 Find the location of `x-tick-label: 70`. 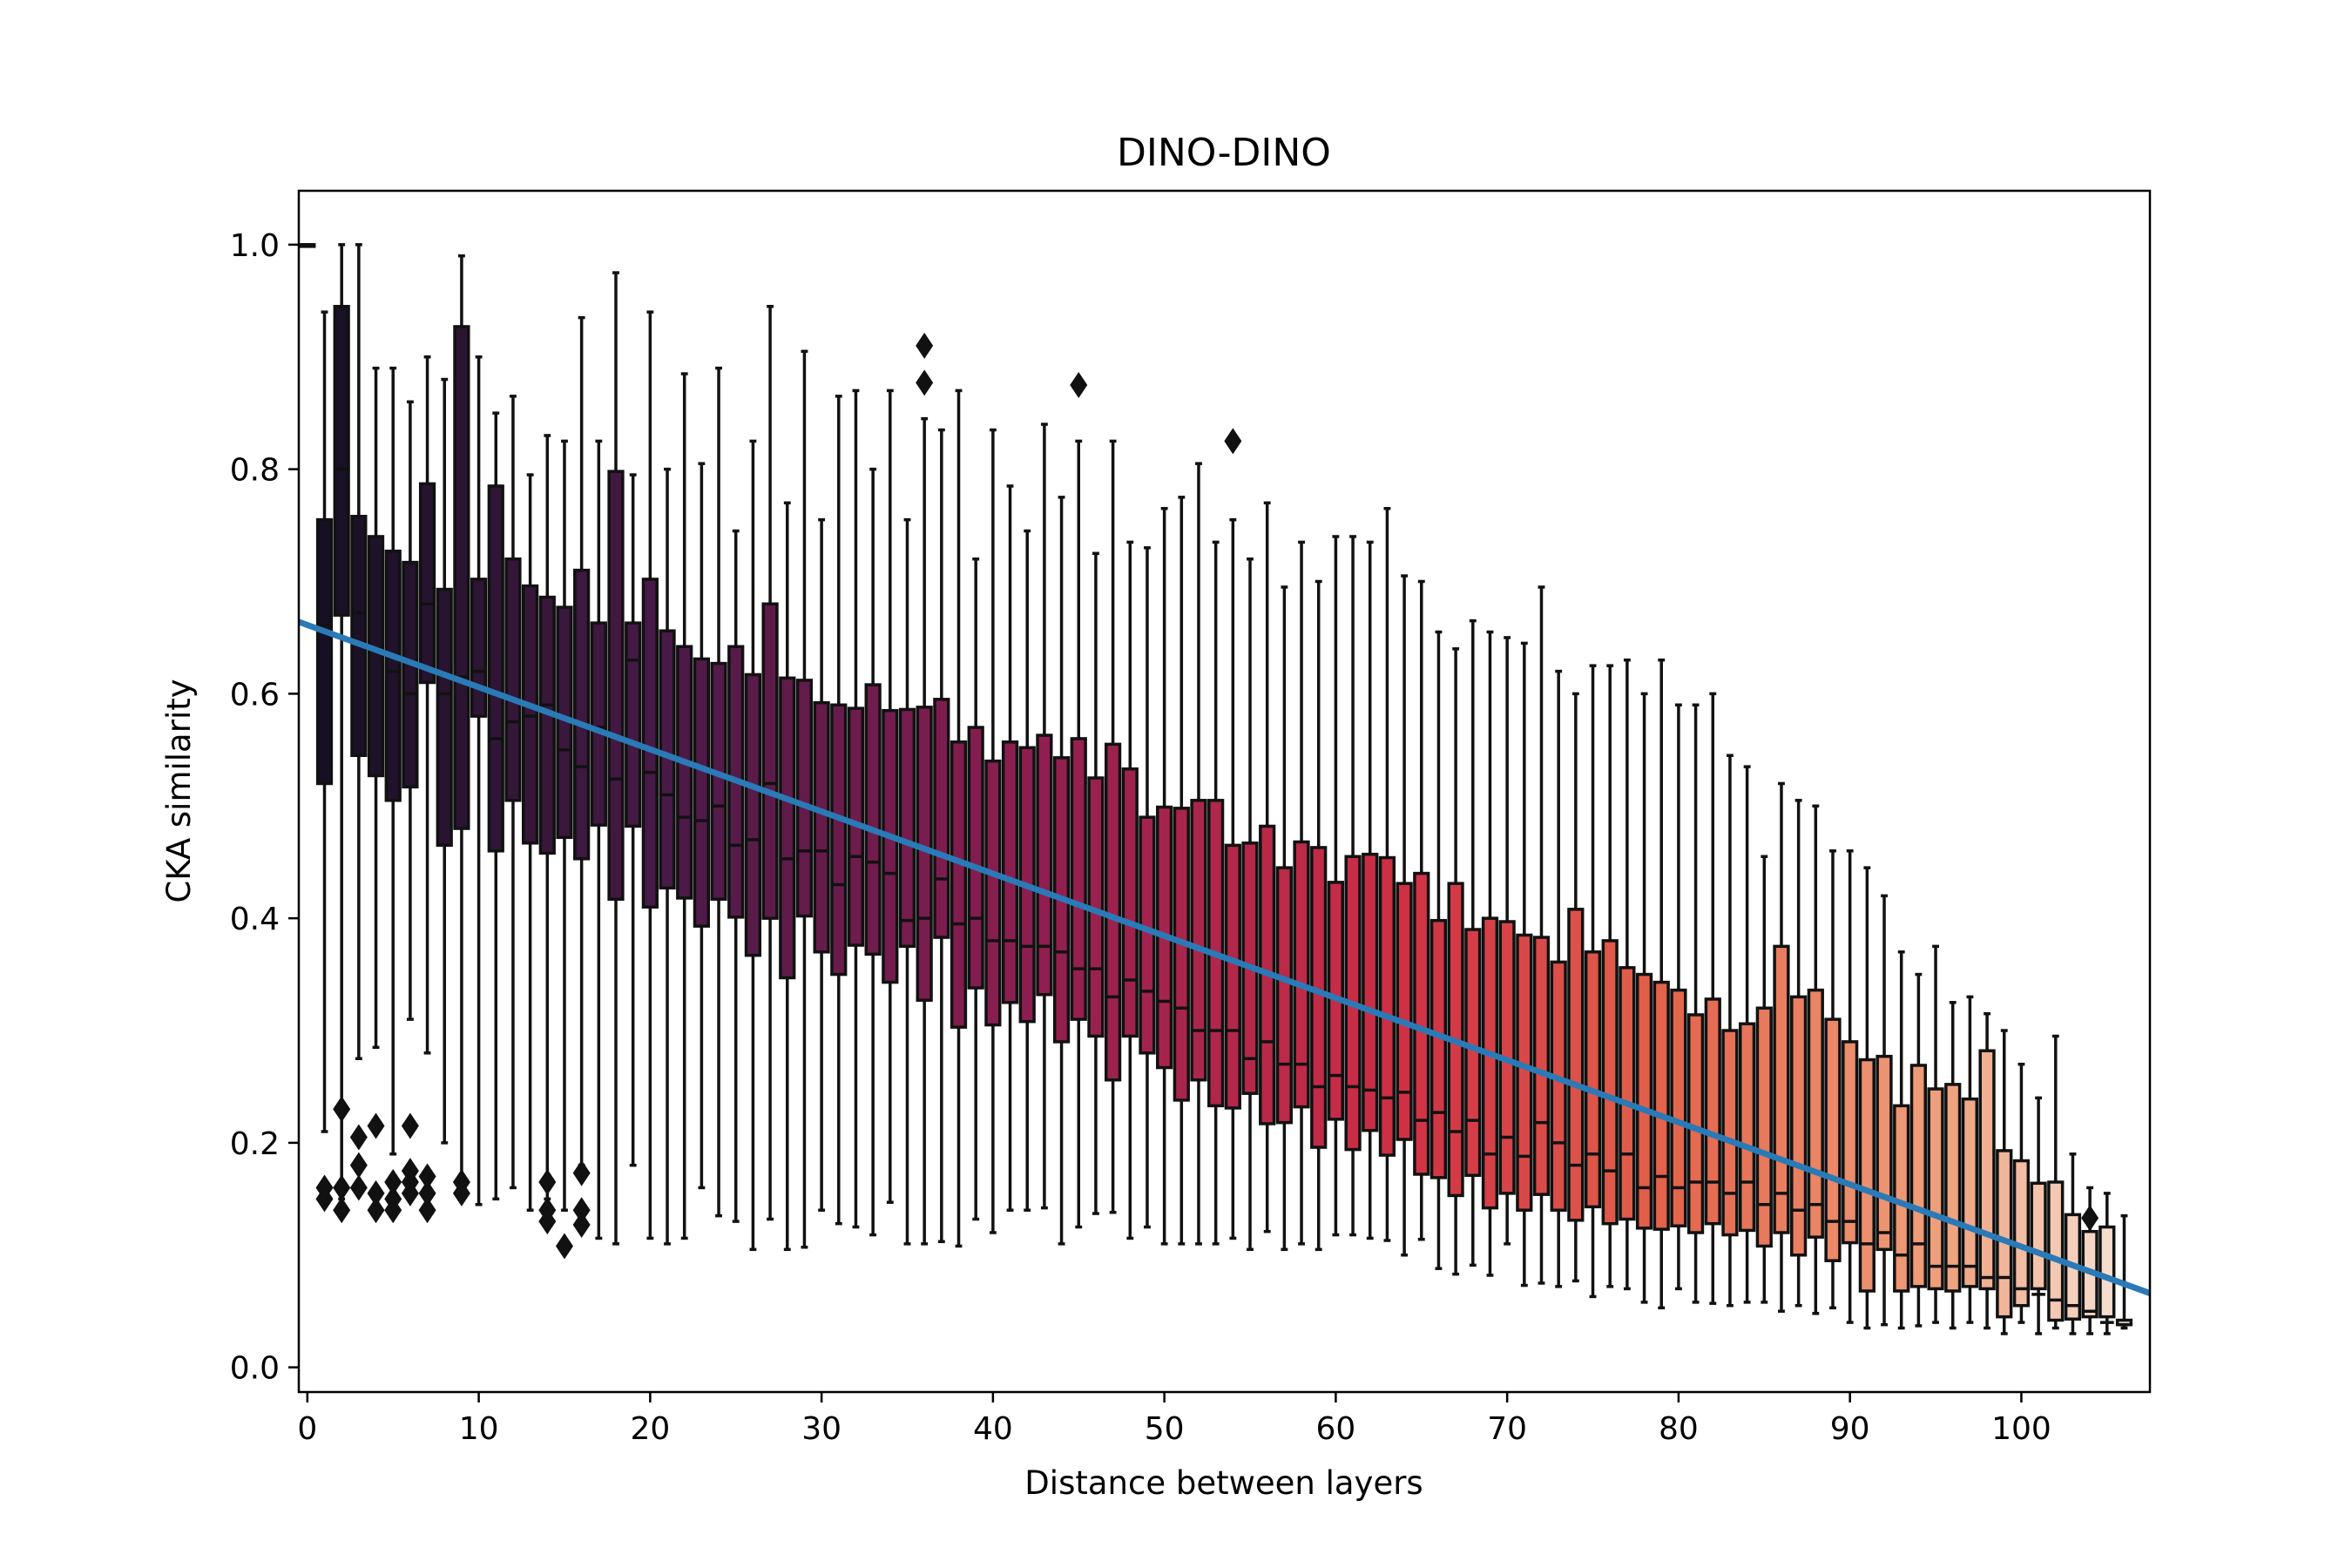

x-tick-label: 70 is located at coordinates (1507, 1429).